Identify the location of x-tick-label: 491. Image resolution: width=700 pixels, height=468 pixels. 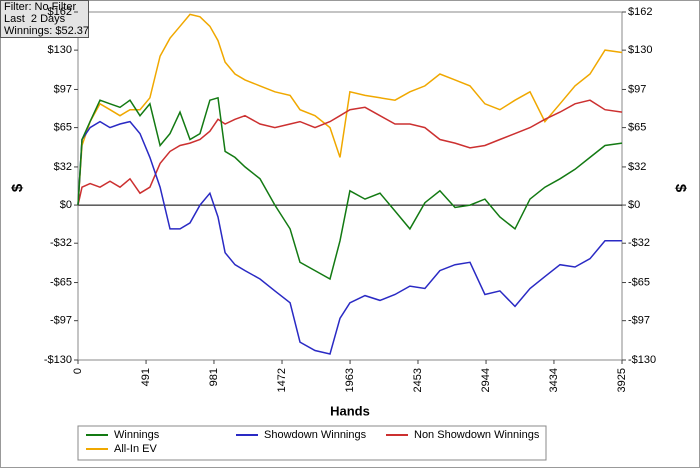
(146, 377).